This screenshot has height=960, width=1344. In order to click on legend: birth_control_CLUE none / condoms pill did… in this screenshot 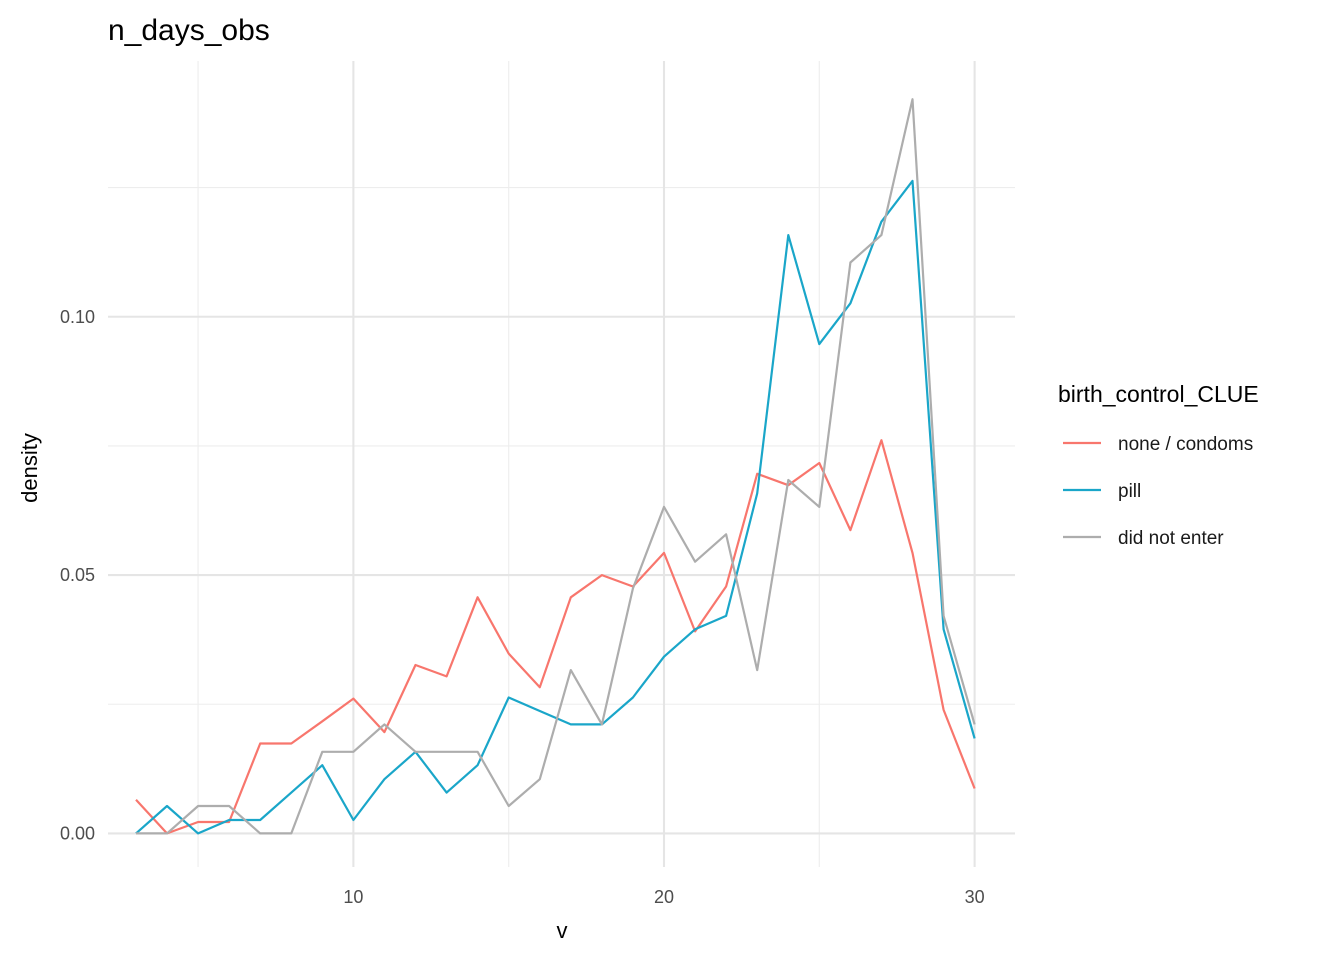, I will do `click(1158, 465)`.